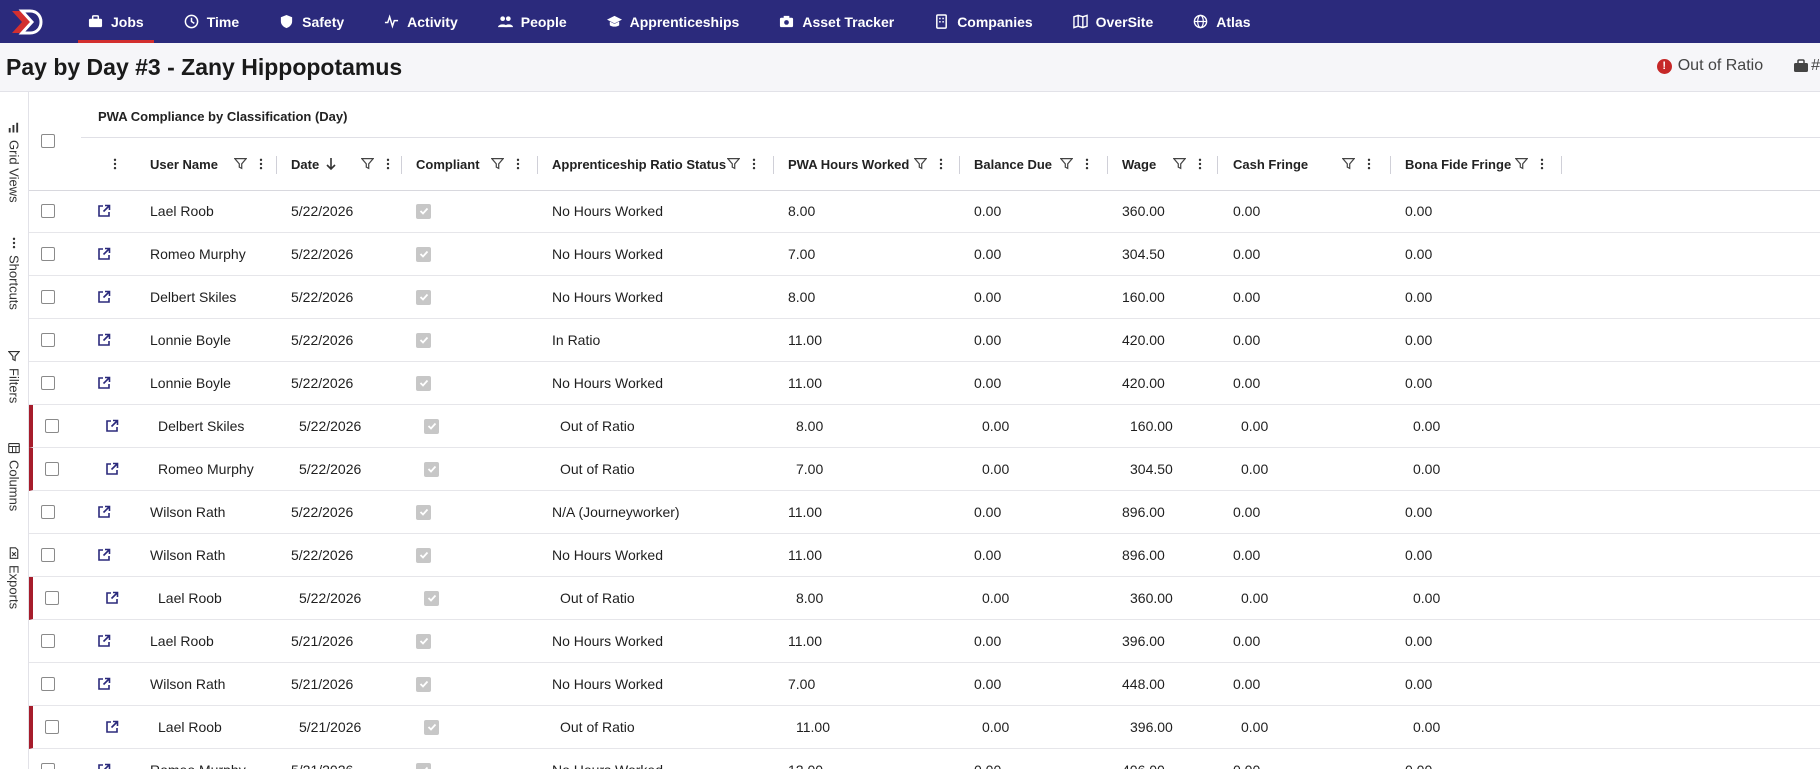 The image size is (1820, 769). What do you see at coordinates (14, 356) in the screenshot?
I see `filter-icon` at bounding box center [14, 356].